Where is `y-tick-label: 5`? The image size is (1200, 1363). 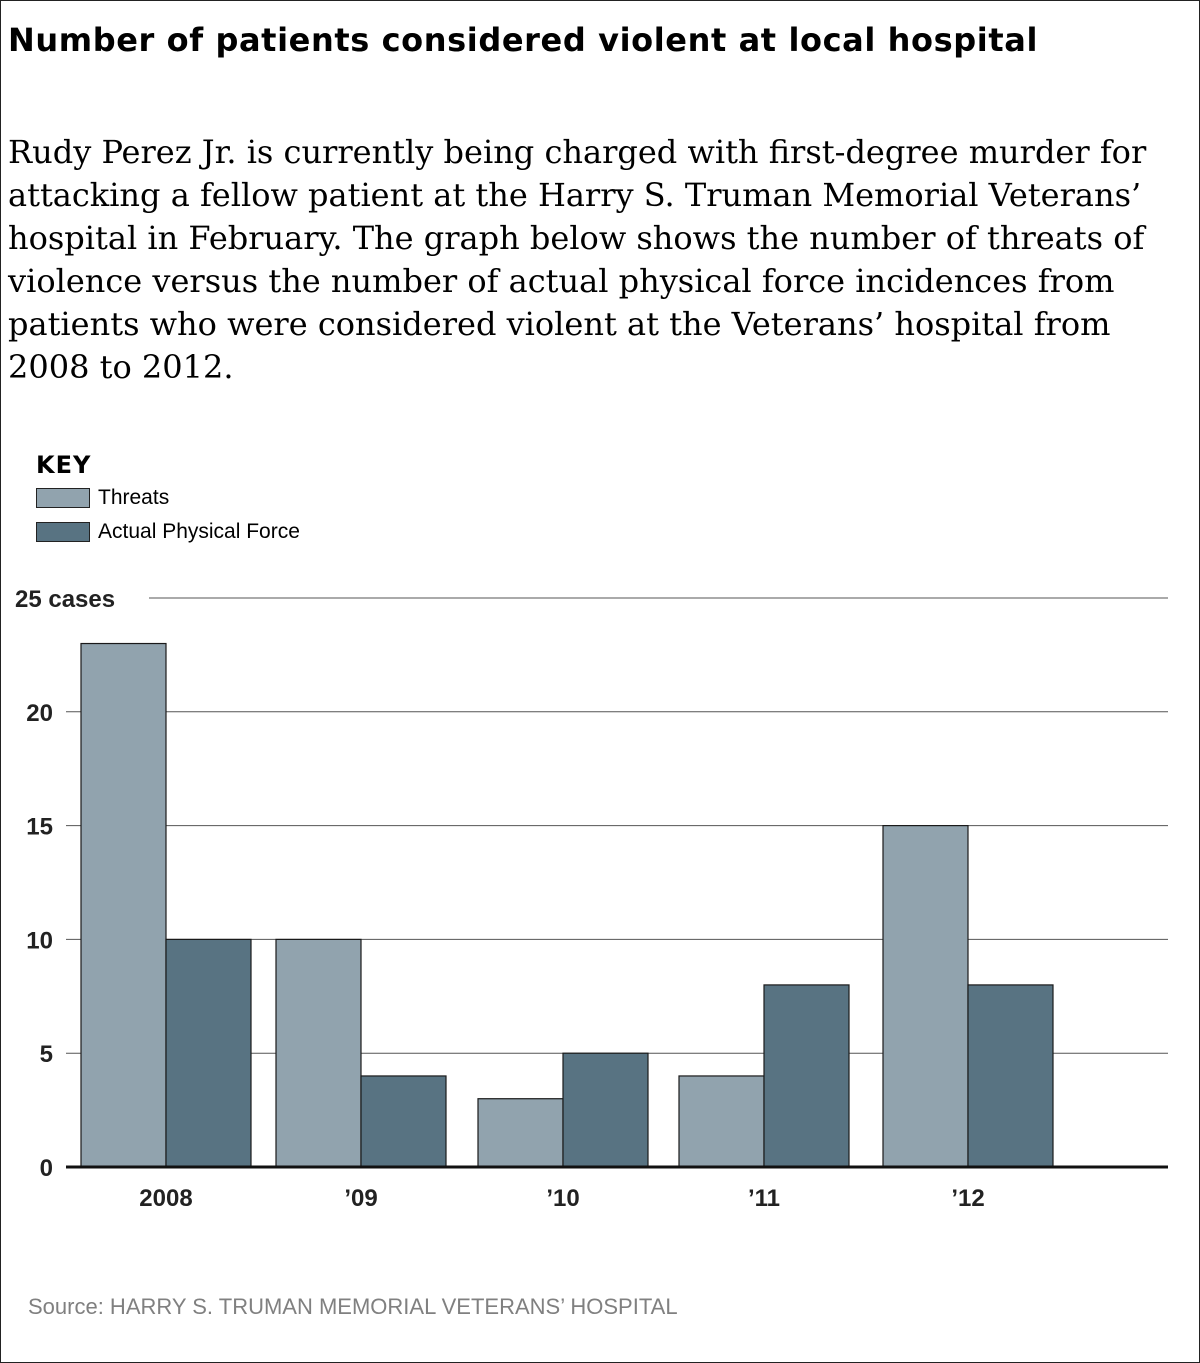
y-tick-label: 5 is located at coordinates (46, 1054).